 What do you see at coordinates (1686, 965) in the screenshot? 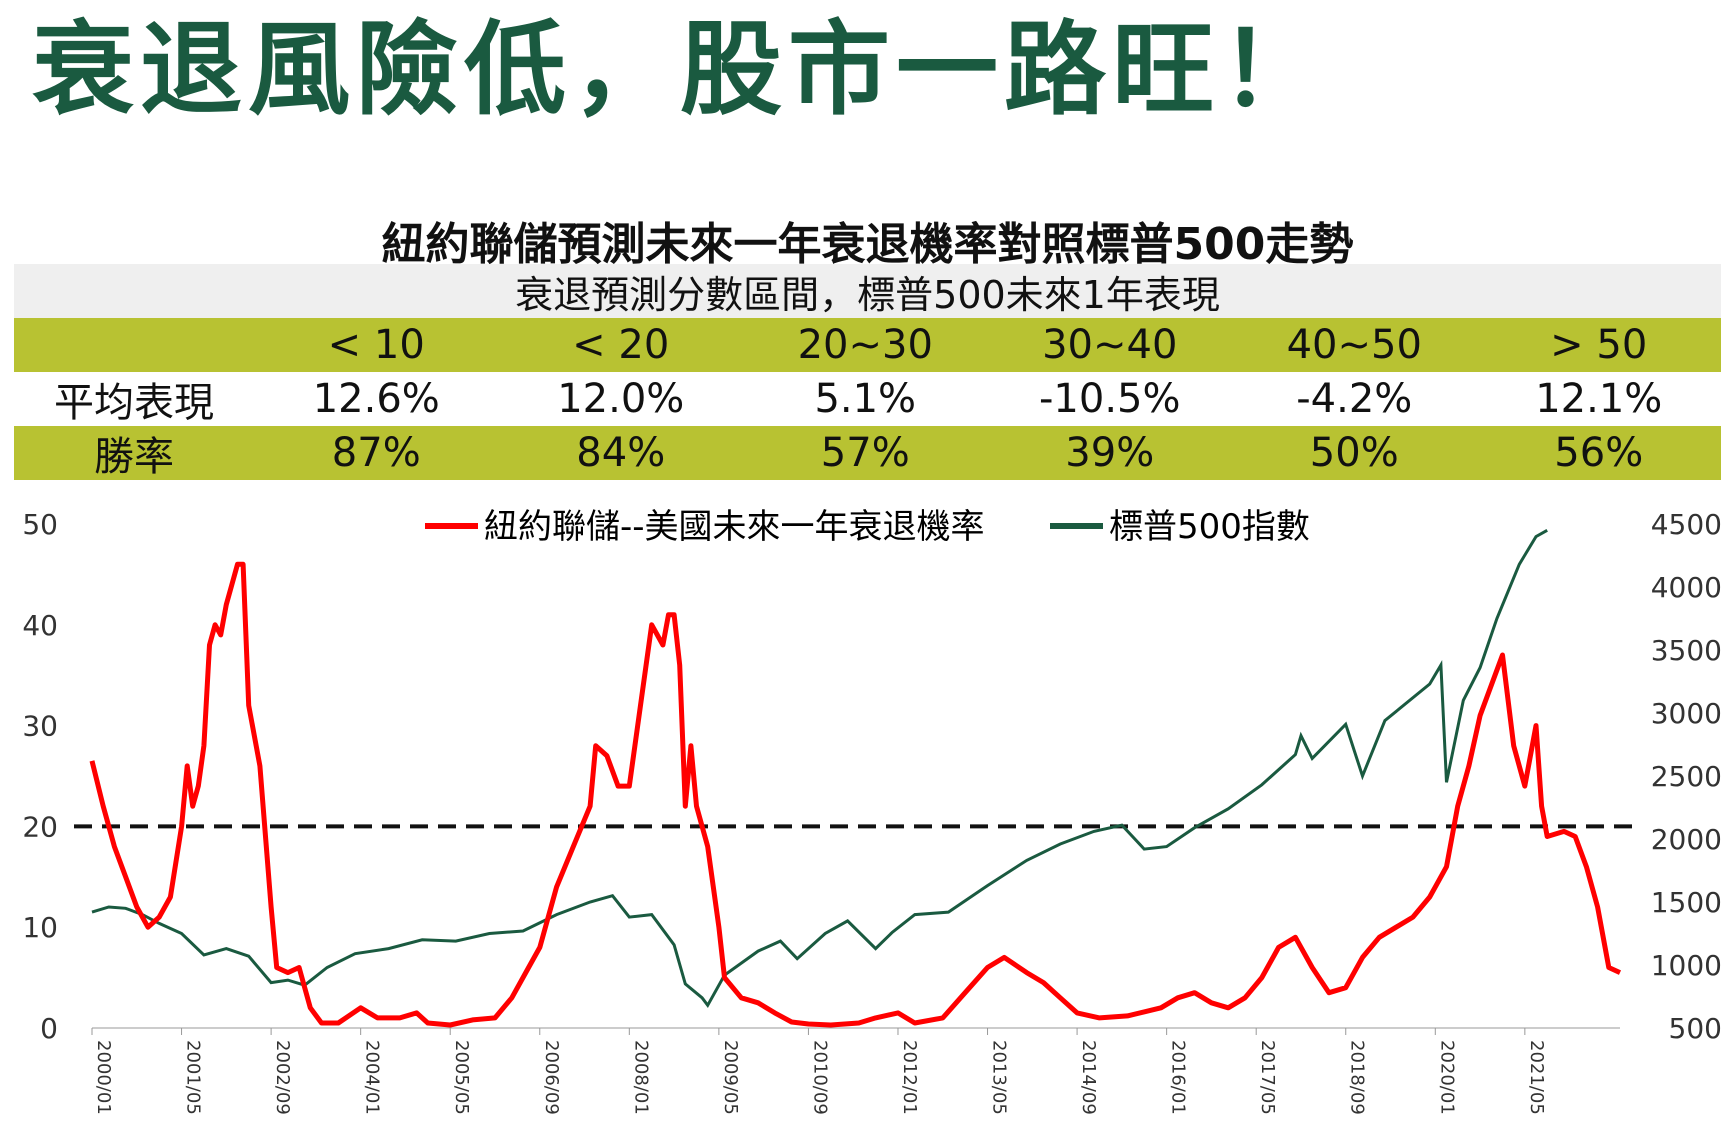
I see `right-tick-label: 1000` at bounding box center [1686, 965].